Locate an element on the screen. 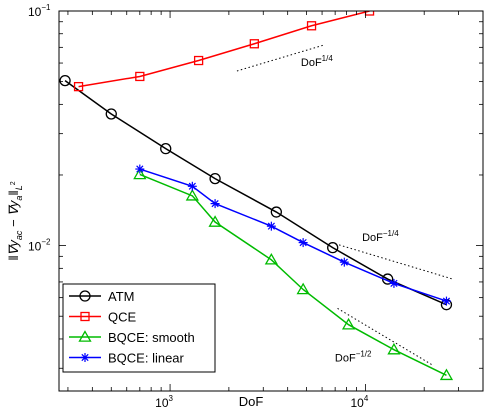  y-axis-title: ‖∇yac − ∇ya‖L2 is located at coordinates (15, 221).